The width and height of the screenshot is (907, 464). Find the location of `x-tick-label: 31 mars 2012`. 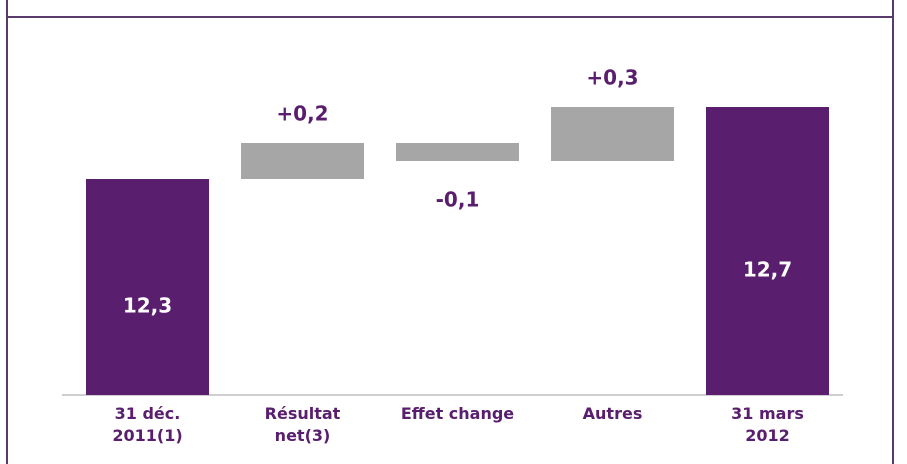

x-tick-label: 31 mars 2012 is located at coordinates (767, 424).